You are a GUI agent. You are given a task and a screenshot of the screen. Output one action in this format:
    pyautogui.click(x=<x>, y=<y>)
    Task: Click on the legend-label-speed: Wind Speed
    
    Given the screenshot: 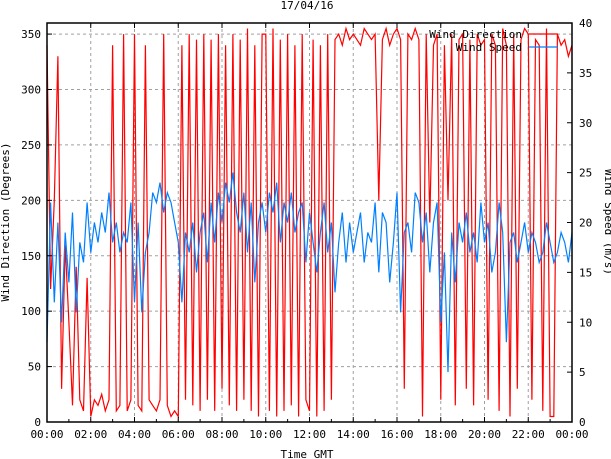 What is the action you would take?
    pyautogui.click(x=489, y=47)
    